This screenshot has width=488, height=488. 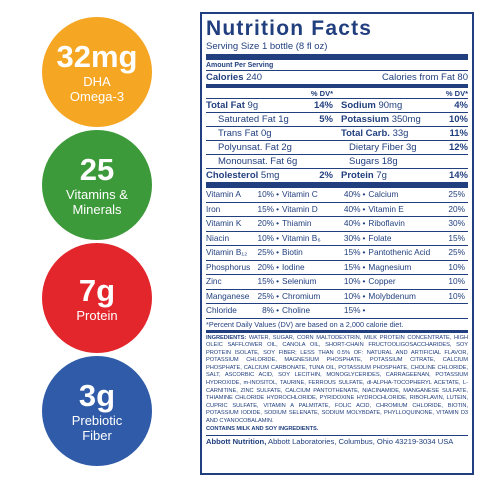 I want to click on dv-head: % DV*, so click(x=321, y=93).